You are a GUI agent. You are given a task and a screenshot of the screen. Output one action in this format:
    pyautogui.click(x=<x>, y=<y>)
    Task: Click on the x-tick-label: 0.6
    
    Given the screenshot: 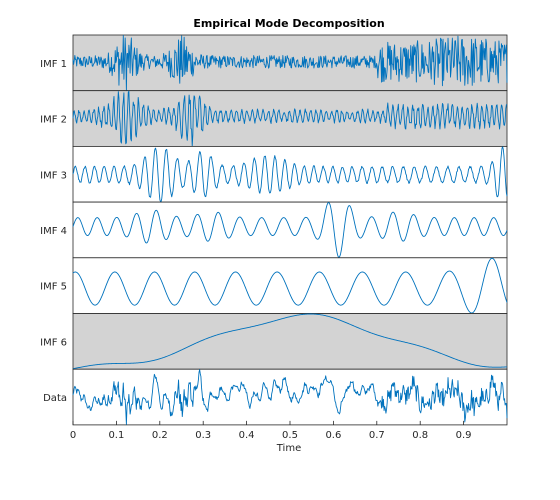 What is the action you would take?
    pyautogui.click(x=333, y=435)
    